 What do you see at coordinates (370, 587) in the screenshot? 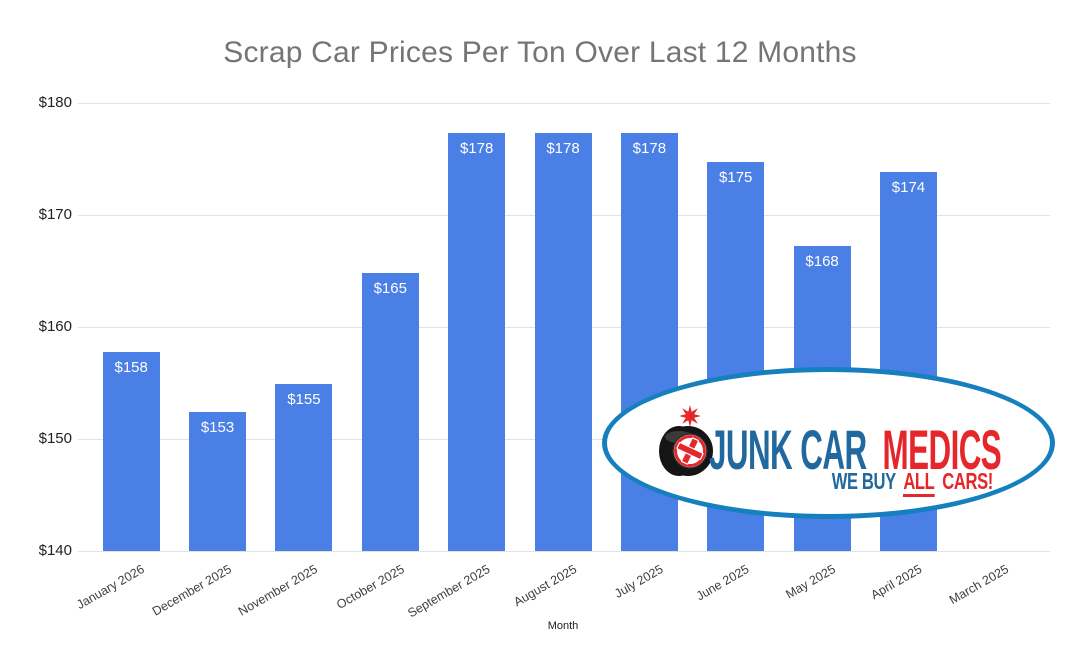
I see `x-axis-tick-label-october-2025: October 2025` at bounding box center [370, 587].